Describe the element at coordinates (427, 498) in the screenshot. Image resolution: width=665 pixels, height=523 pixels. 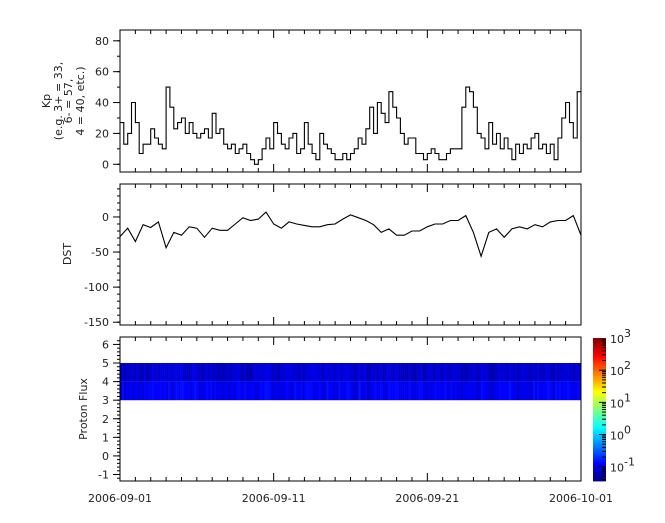
I see `x-tick-label: 2006-09-21` at that location.